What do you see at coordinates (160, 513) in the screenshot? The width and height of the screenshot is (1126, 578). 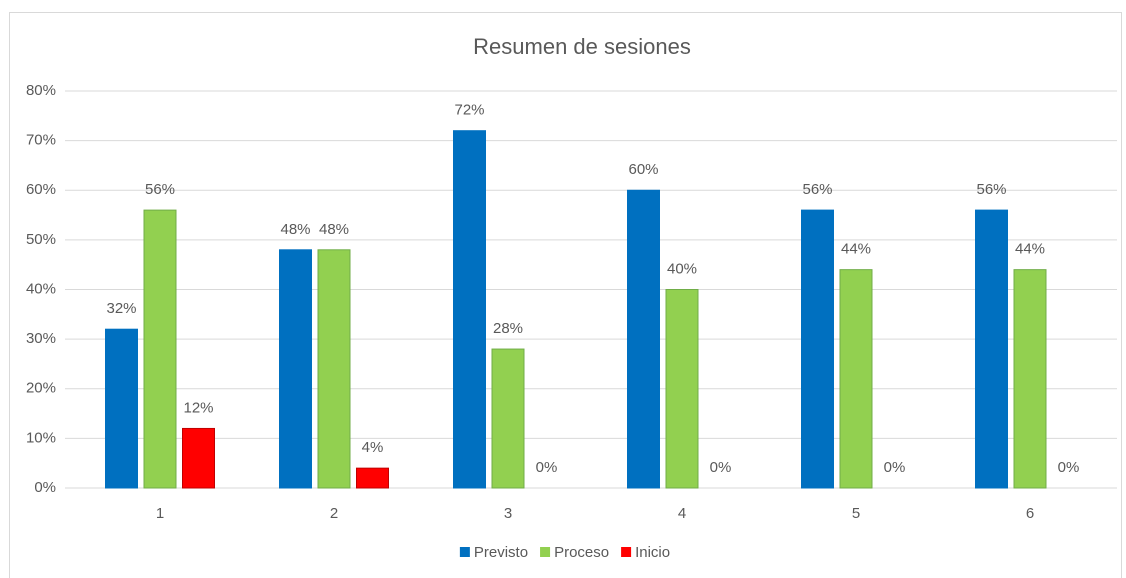 I see `x-tick-label: 1` at bounding box center [160, 513].